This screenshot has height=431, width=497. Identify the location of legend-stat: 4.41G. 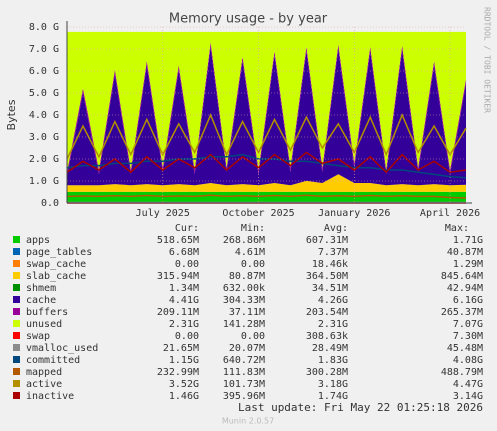
(184, 300).